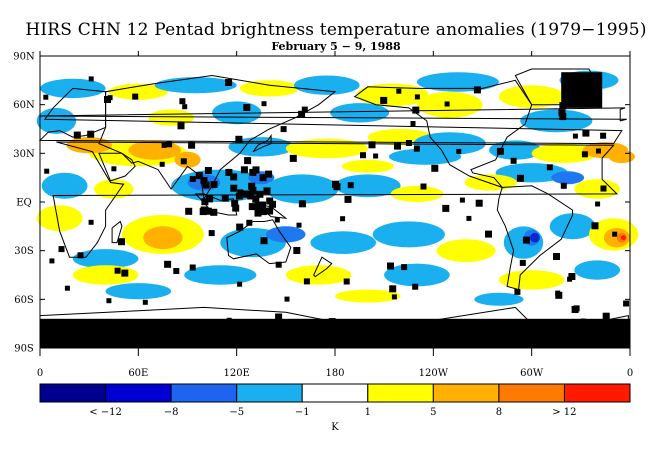  I want to click on arabia-coastline, so click(117, 167).